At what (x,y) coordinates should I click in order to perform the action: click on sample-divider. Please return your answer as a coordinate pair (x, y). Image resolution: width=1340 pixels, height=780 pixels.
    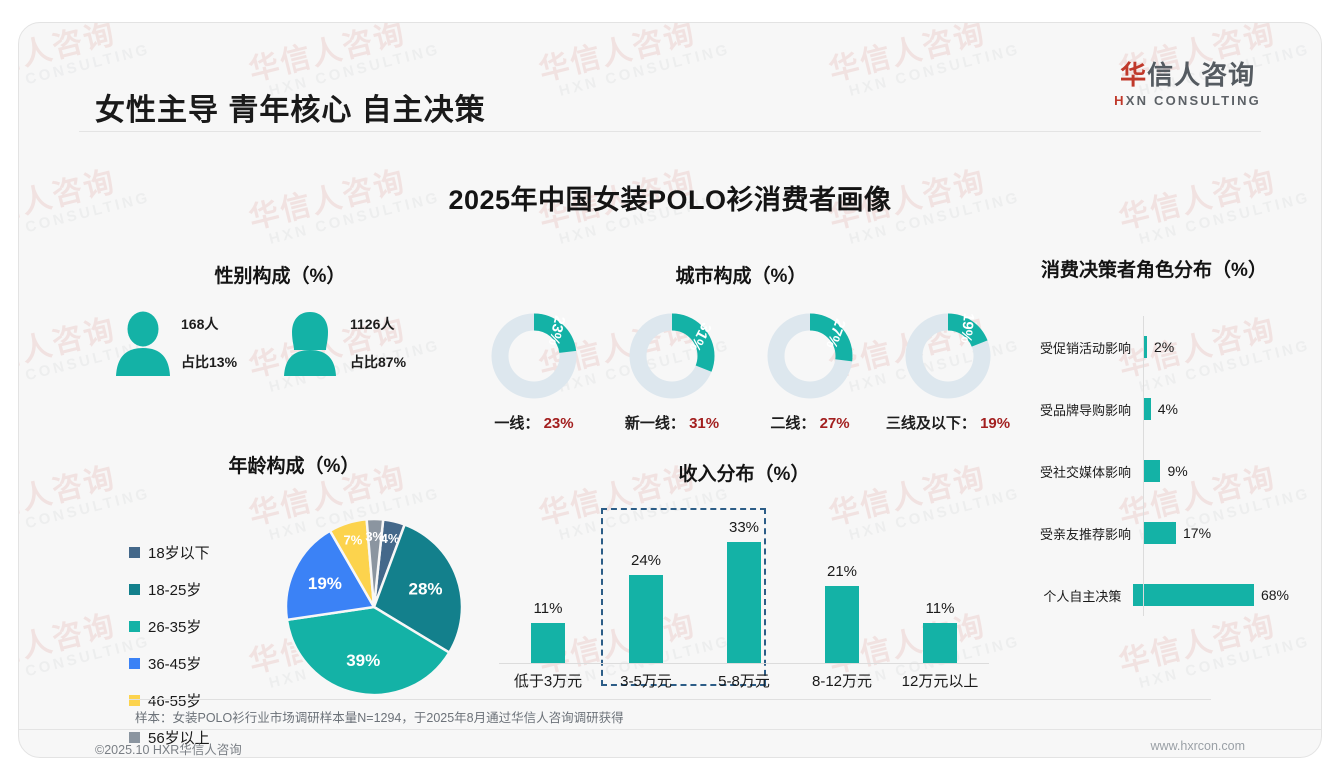
    Looking at the image, I should click on (670, 699).